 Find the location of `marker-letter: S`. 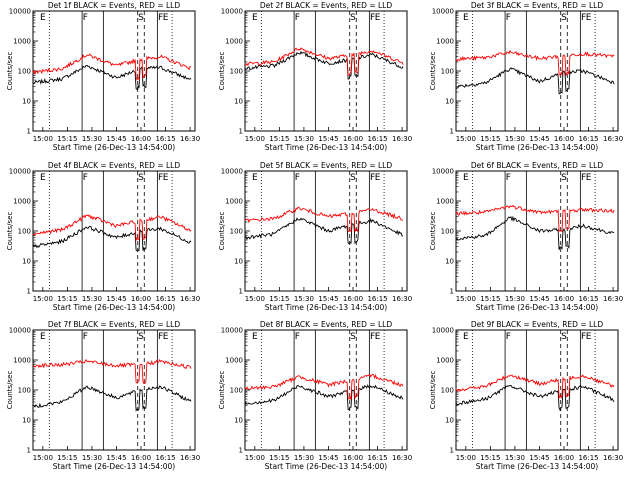

marker-letter: S is located at coordinates (564, 178).